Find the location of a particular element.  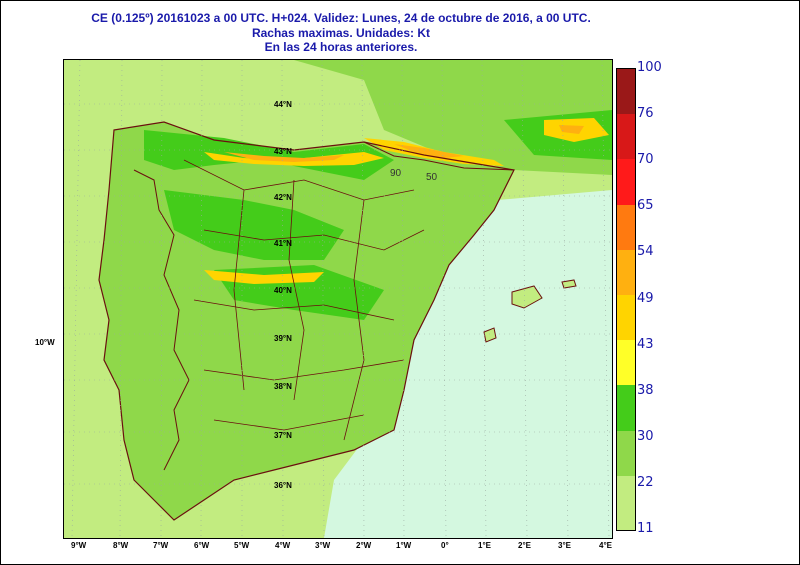

title-line-3: En las 24 horas anteriores. is located at coordinates (341, 47).